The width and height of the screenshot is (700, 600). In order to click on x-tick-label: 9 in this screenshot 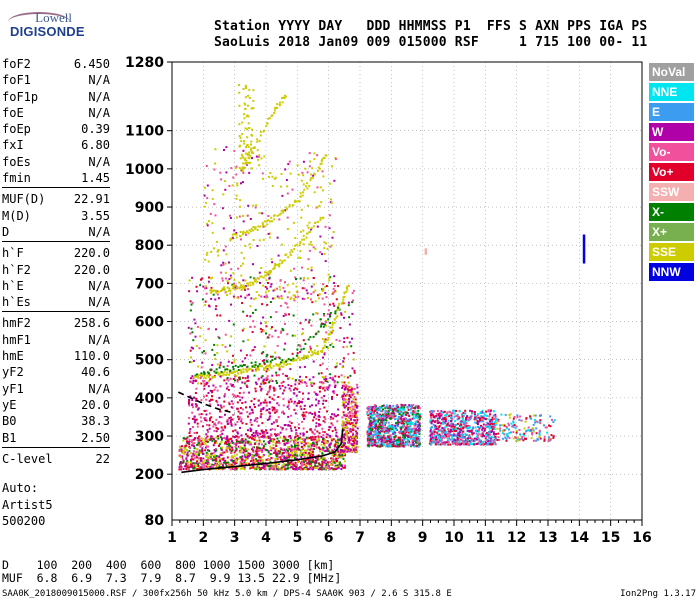, I will do `click(423, 538)`.